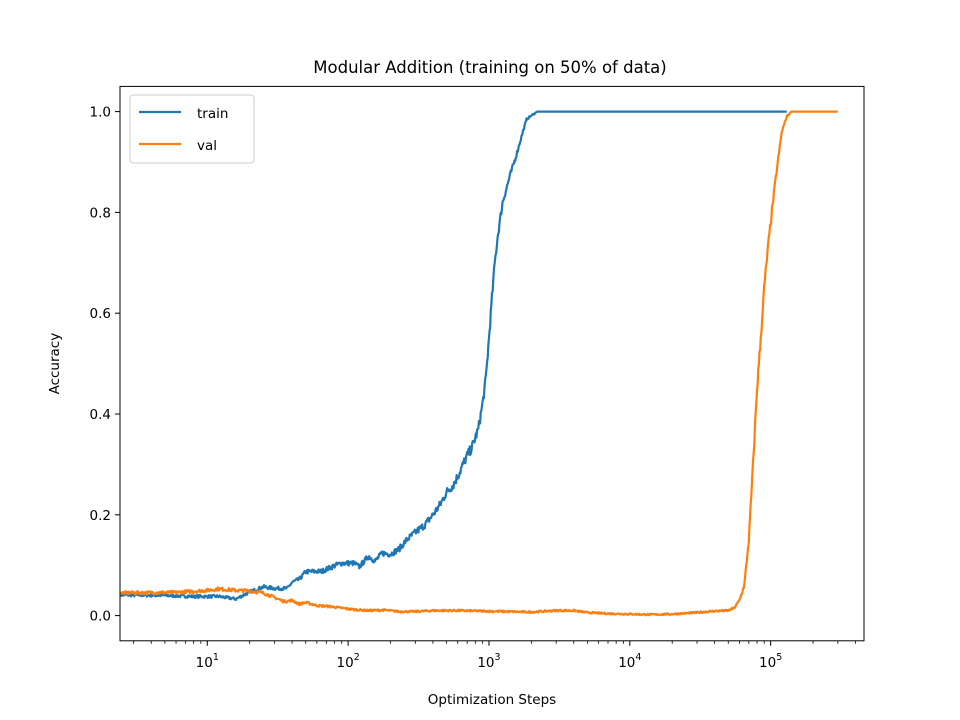  I want to click on x-axis-label: Optimization Steps, so click(492, 700).